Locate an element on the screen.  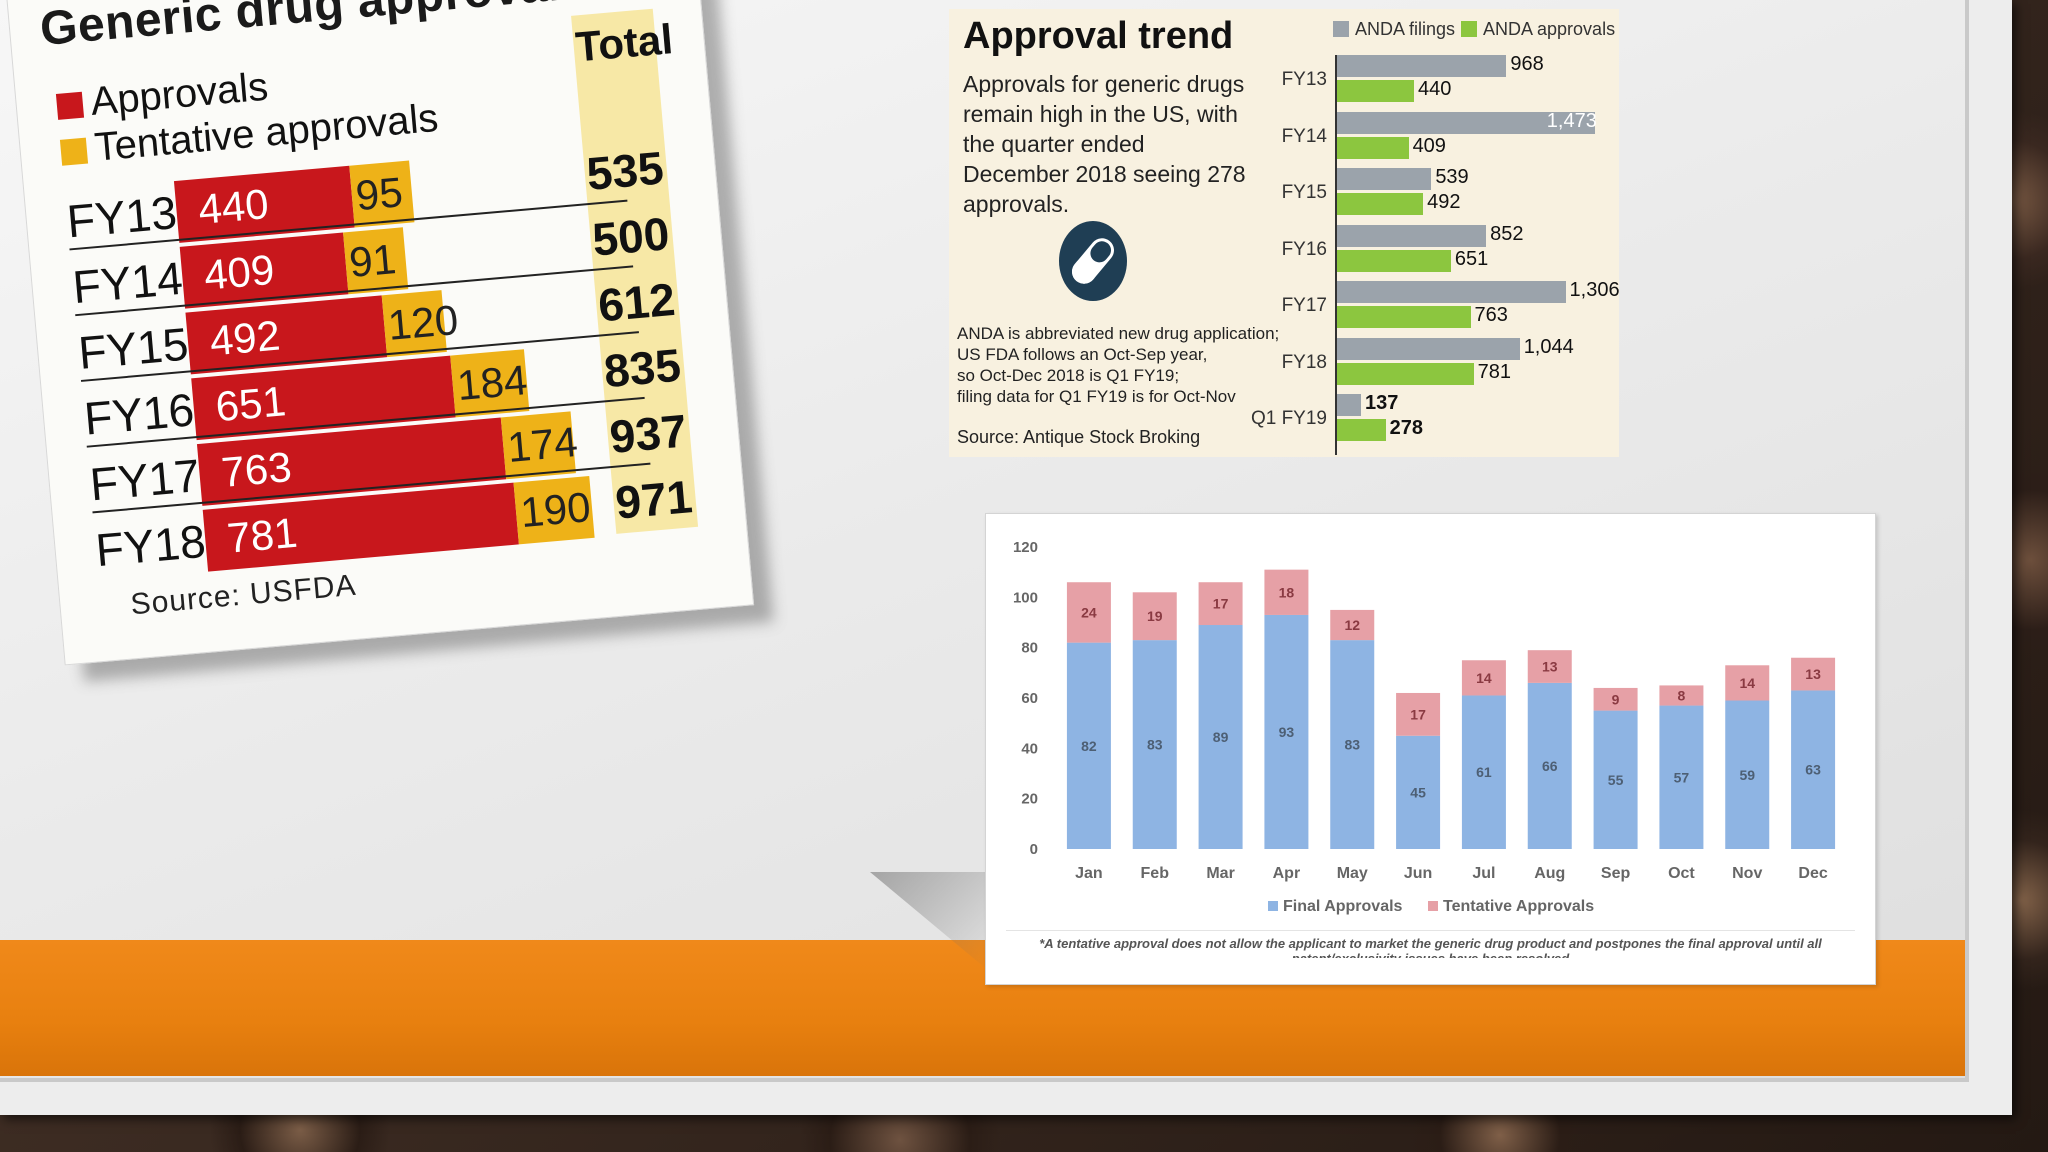
final-value-label: 82 is located at coordinates (1089, 746).